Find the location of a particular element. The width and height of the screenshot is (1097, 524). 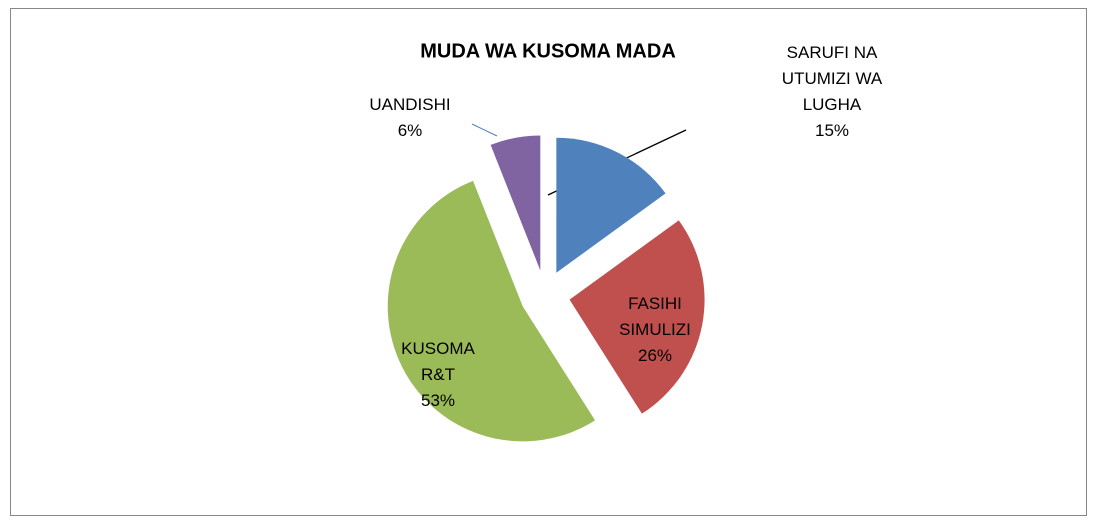

category-label: FASIHI SIMULIZI is located at coordinates (655, 316).